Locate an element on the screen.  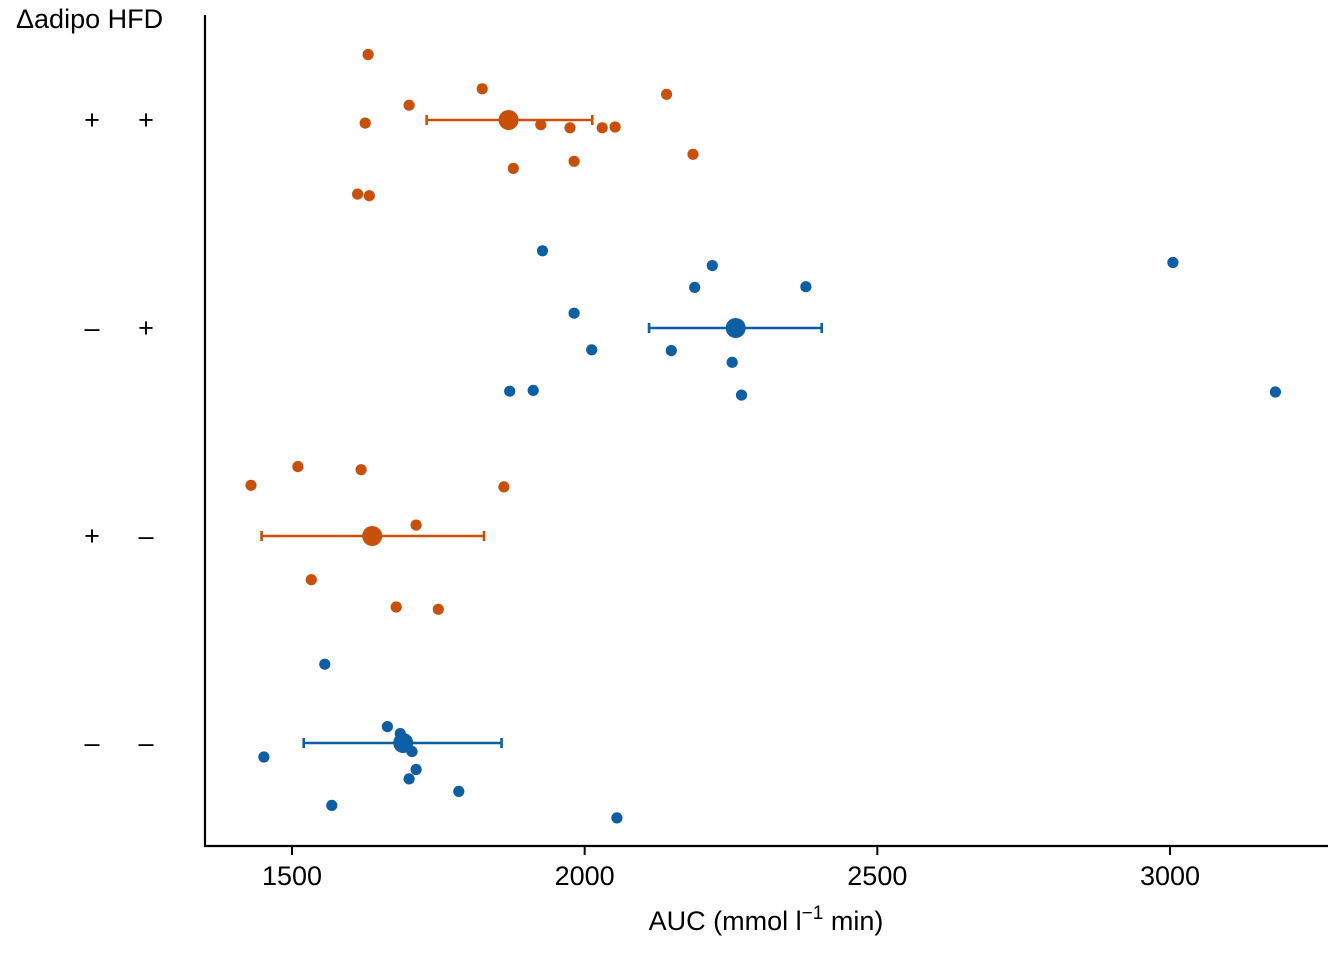
x-tick-label: 1500 is located at coordinates (292, 876).